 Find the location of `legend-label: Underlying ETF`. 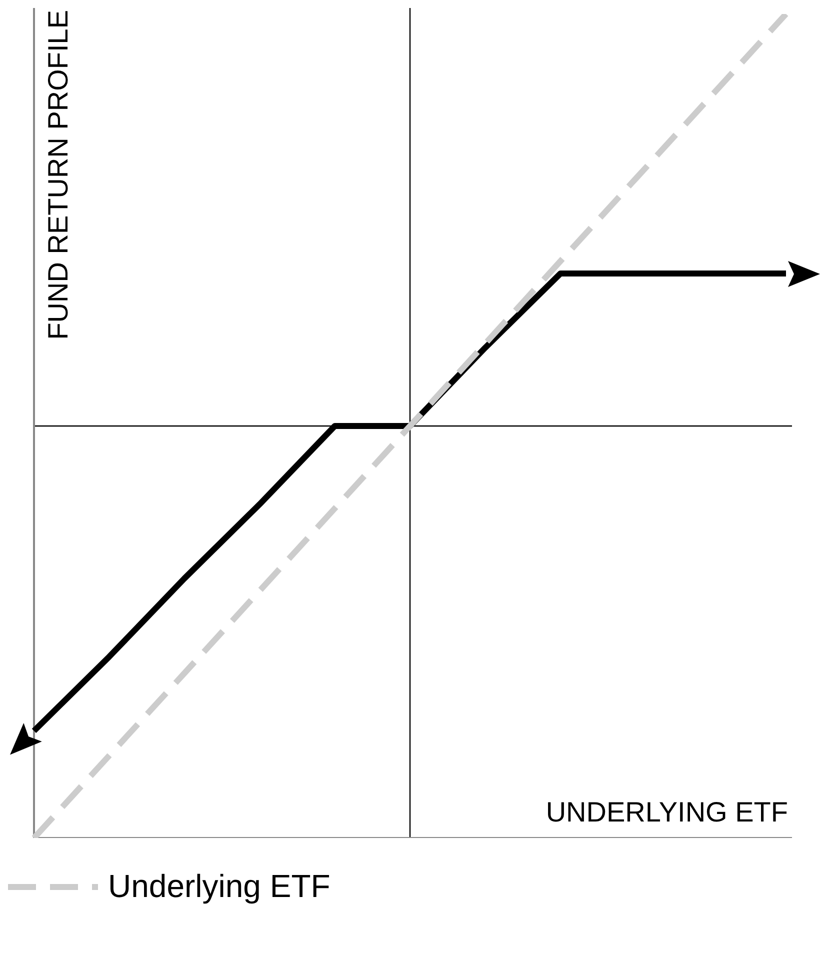

legend-label: Underlying ETF is located at coordinates (219, 886).